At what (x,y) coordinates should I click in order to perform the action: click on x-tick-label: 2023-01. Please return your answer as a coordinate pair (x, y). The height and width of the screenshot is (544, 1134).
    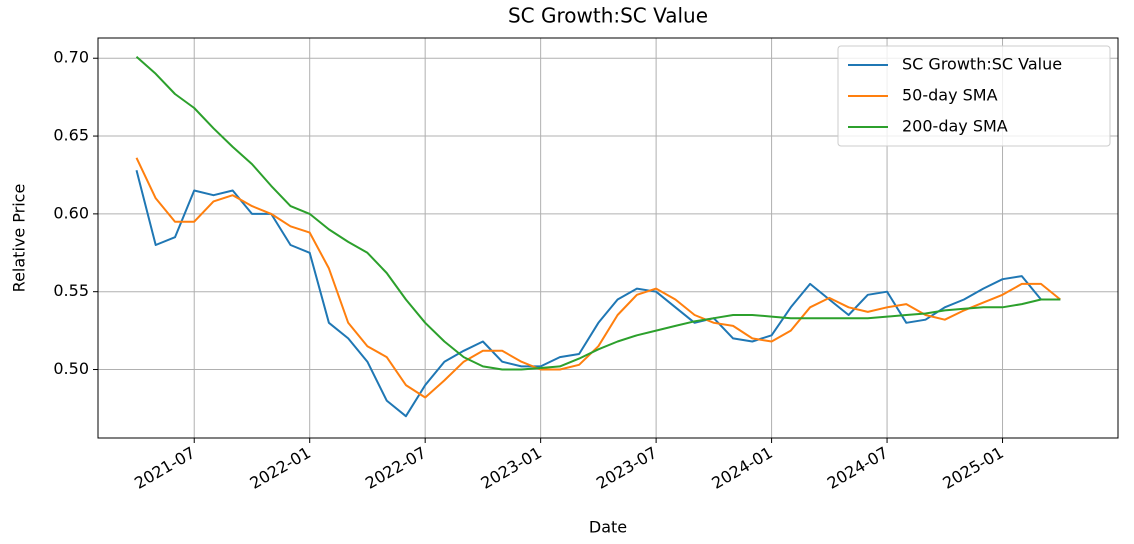
    Looking at the image, I should click on (510, 468).